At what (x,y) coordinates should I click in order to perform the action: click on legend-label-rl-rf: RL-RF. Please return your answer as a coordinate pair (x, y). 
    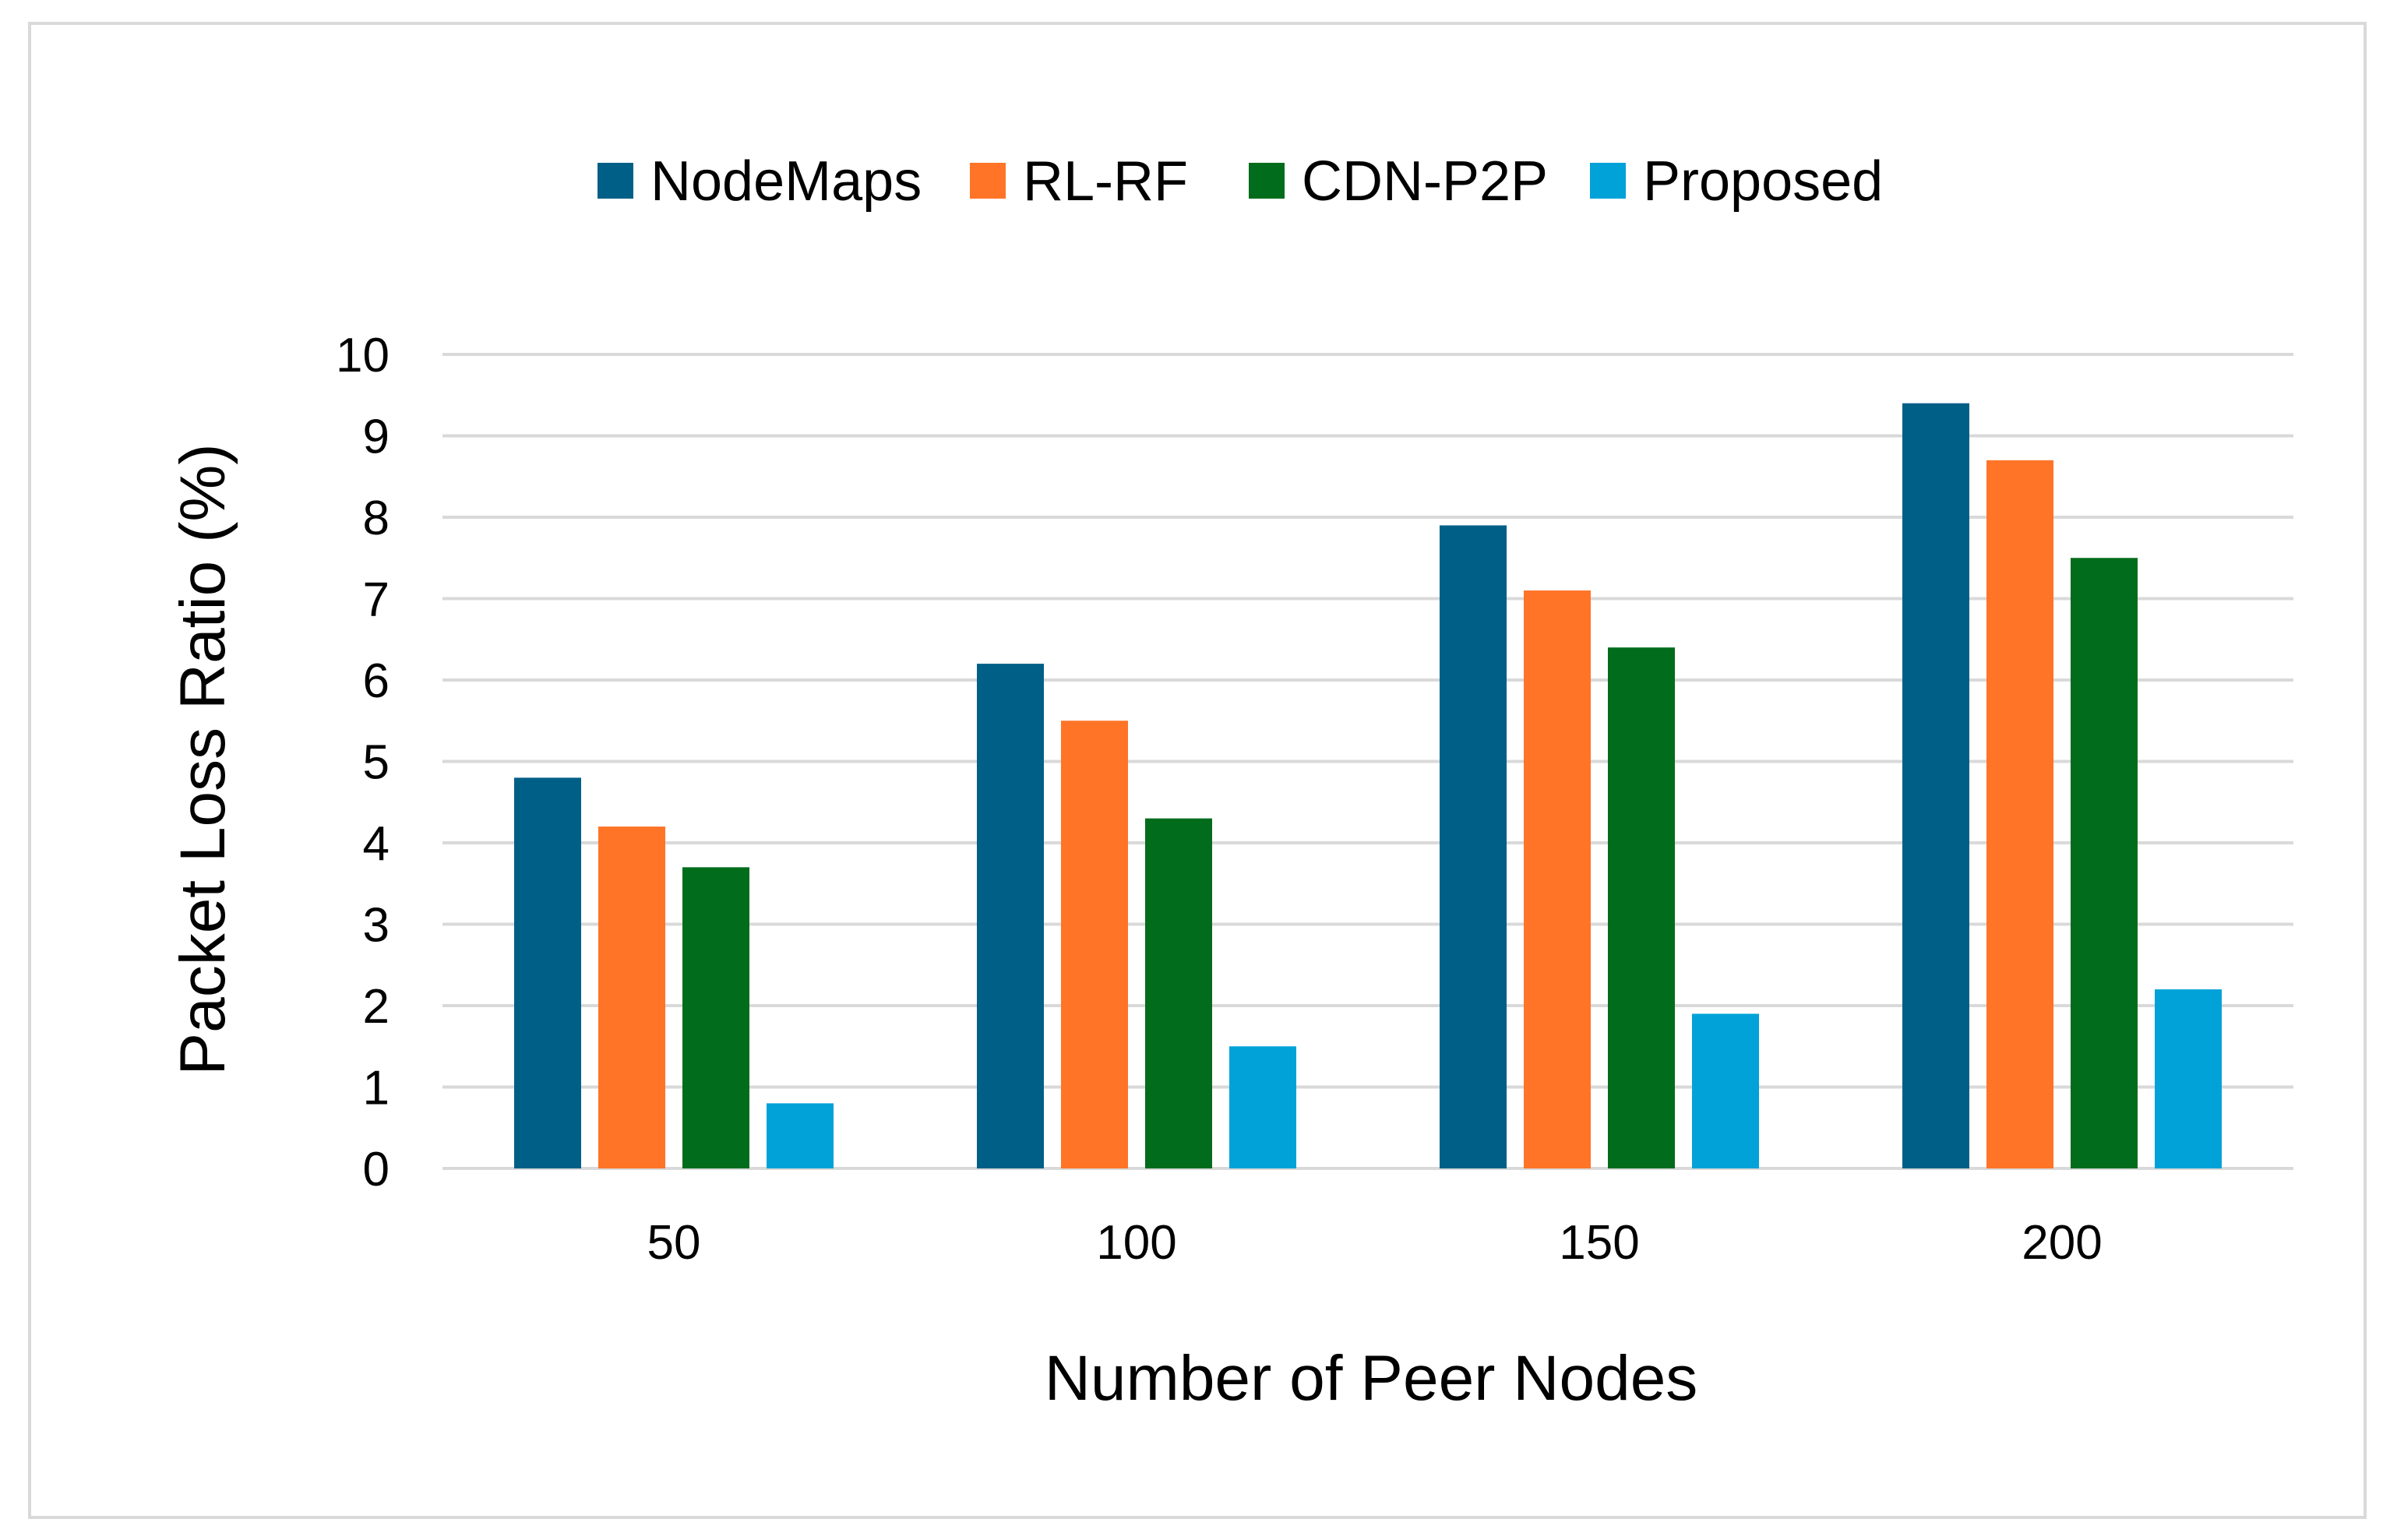
    Looking at the image, I should click on (1105, 181).